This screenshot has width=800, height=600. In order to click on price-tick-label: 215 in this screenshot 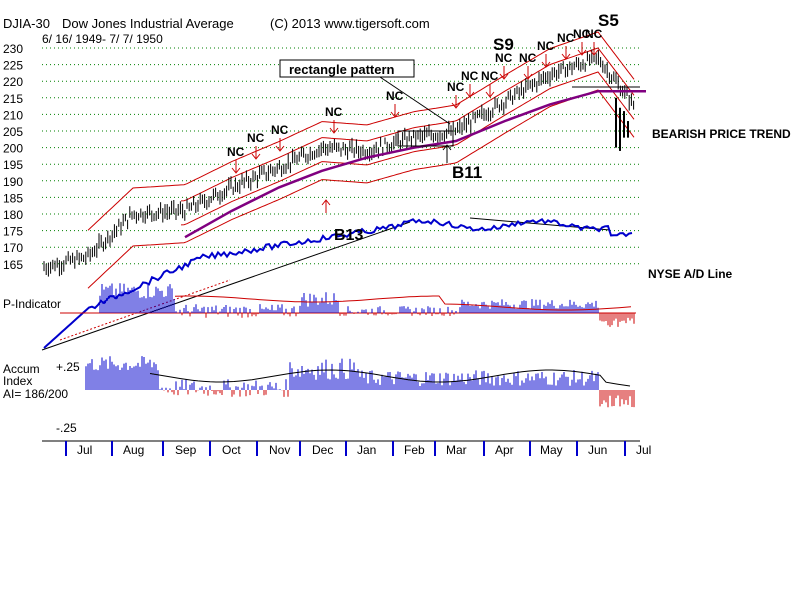, I will do `click(13, 99)`.